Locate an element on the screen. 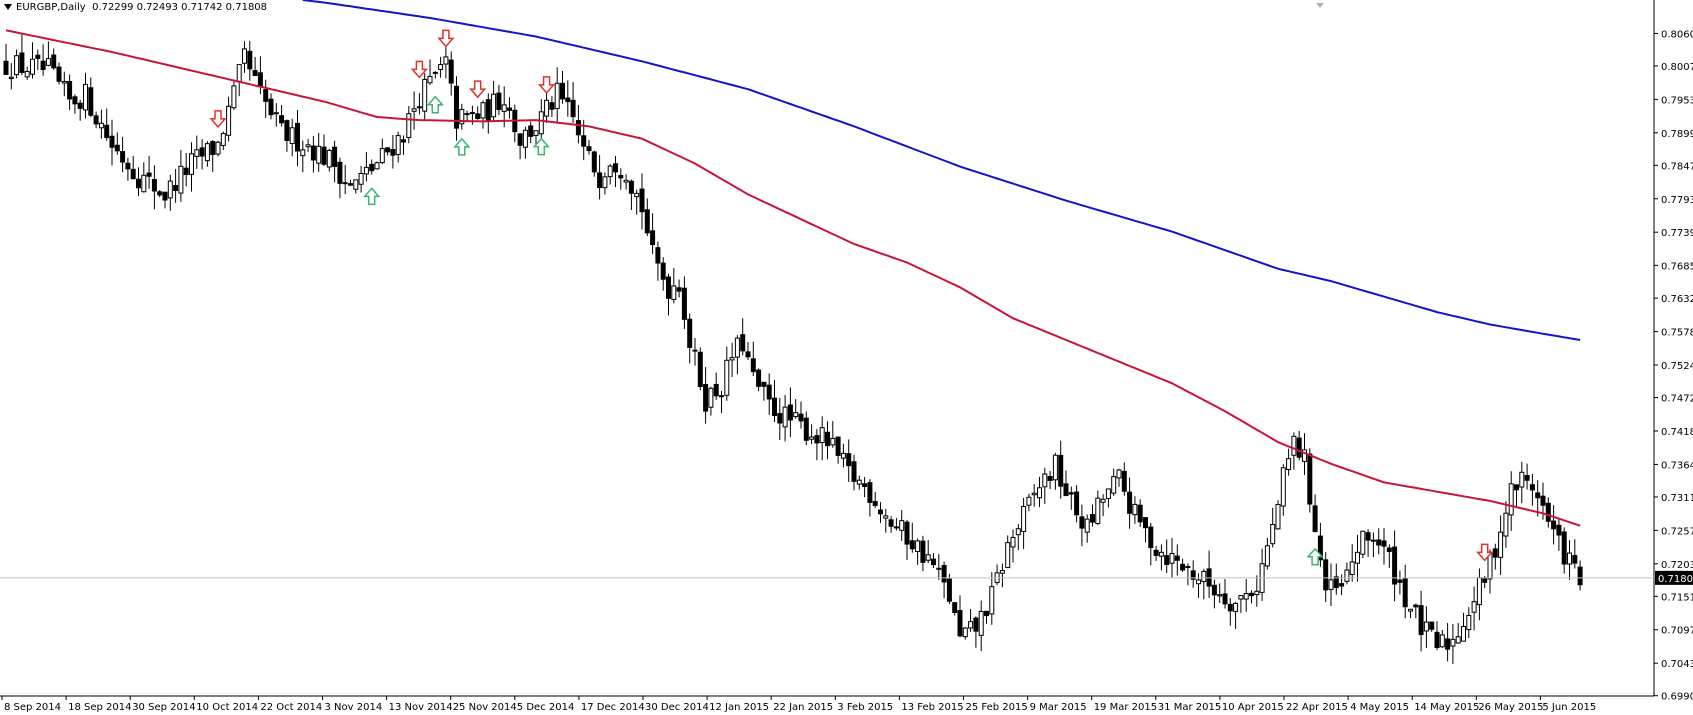  symbol-label: EURGBP,Daily is located at coordinates (51, 7).